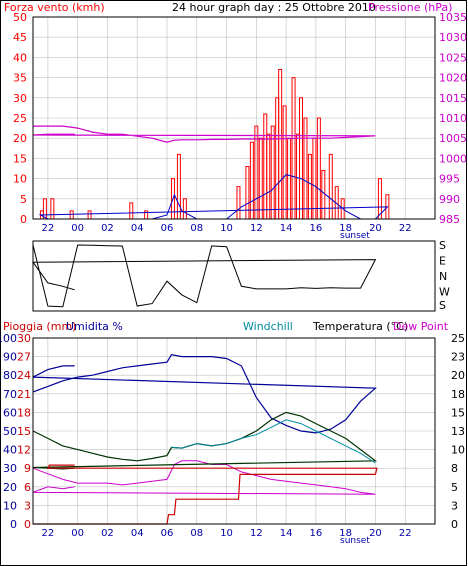  I want to click on rain-tick-label: 12, so click(24, 450).